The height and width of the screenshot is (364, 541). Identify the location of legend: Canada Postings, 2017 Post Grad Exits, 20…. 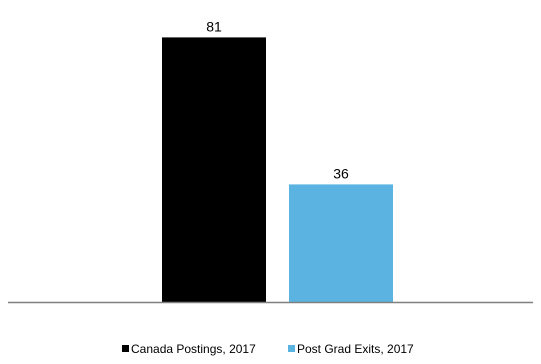
(268, 349).